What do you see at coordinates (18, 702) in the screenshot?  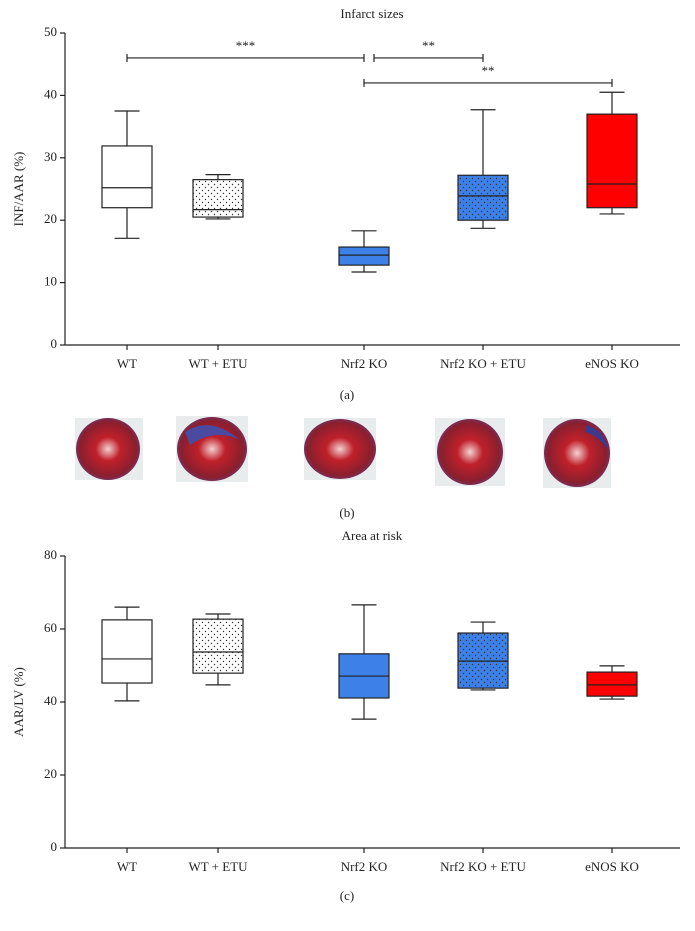 I see `y-axis-label: AAR/LV (%)` at bounding box center [18, 702].